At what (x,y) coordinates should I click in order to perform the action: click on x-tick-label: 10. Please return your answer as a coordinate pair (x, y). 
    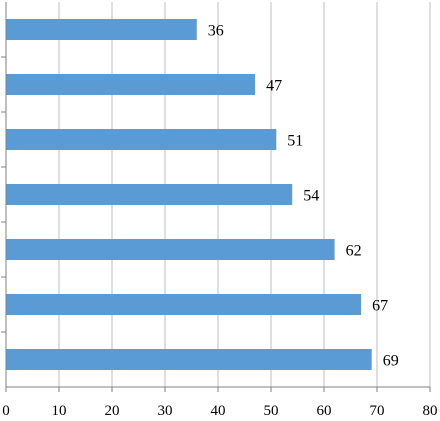
    Looking at the image, I should click on (59, 411).